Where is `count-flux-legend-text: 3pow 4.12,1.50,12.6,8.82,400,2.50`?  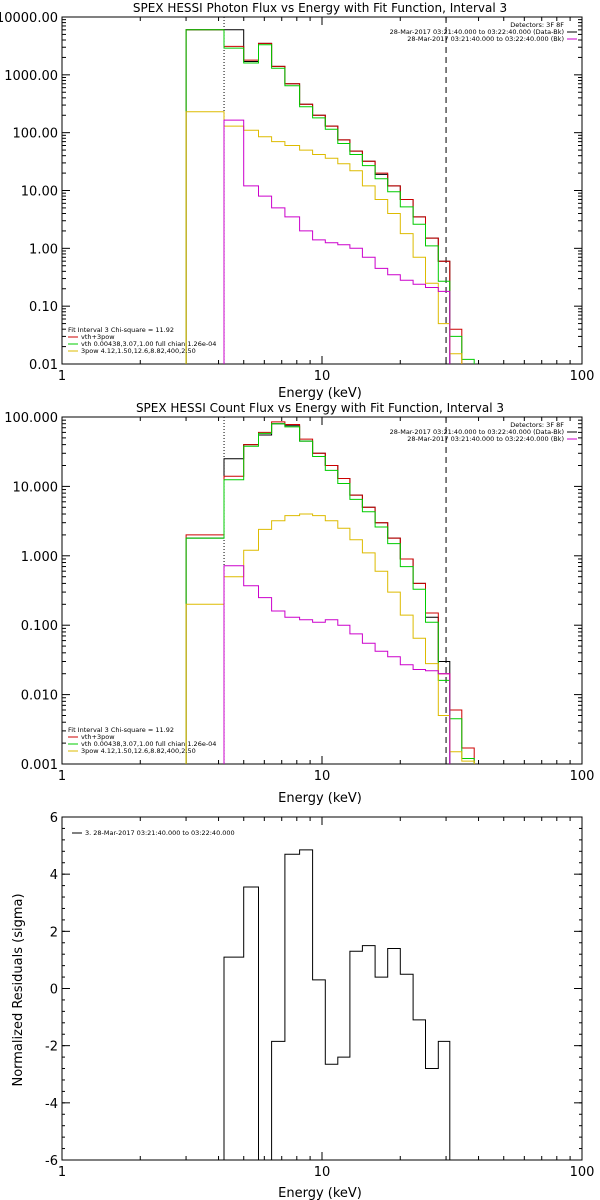 count-flux-legend-text: 3pow 4.12,1.50,12.6,8.82,400,2.50 is located at coordinates (138, 751).